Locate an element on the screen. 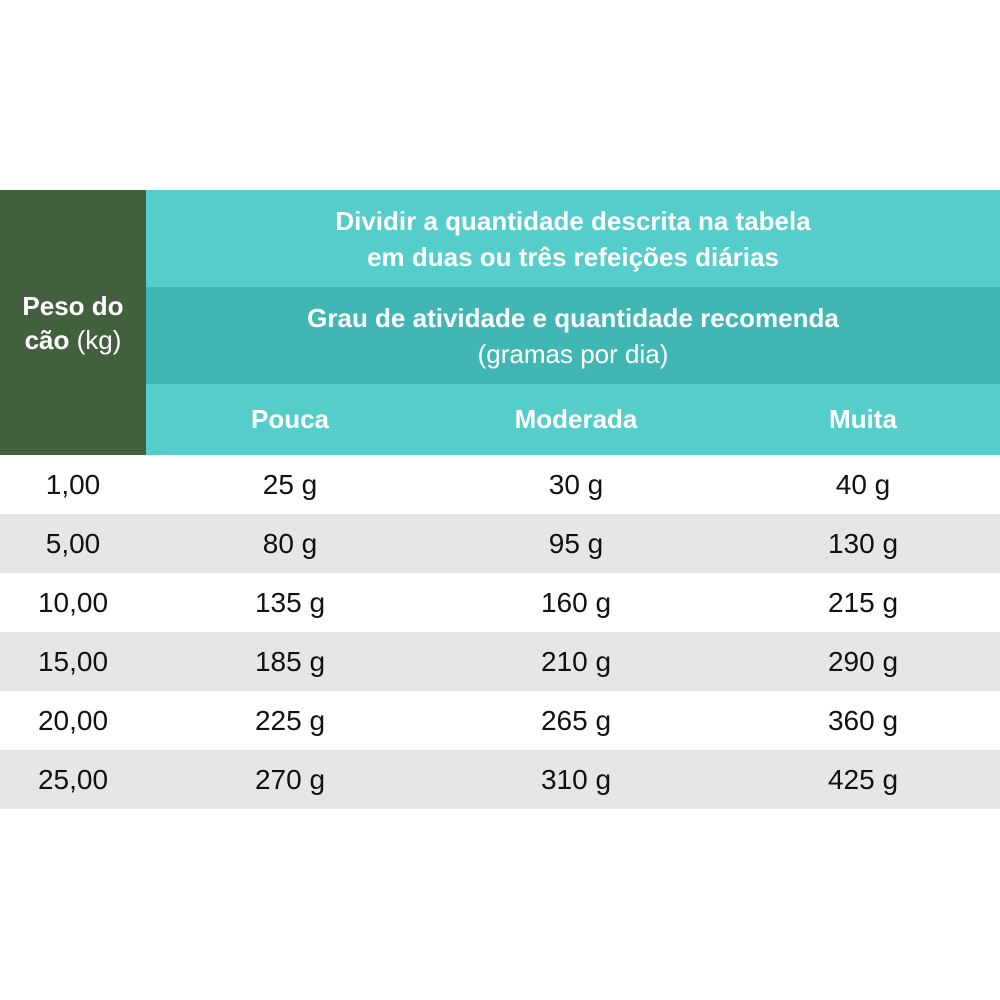 The height and width of the screenshot is (1000, 1000). amount-cell-moderada: 310 g is located at coordinates (576, 779).